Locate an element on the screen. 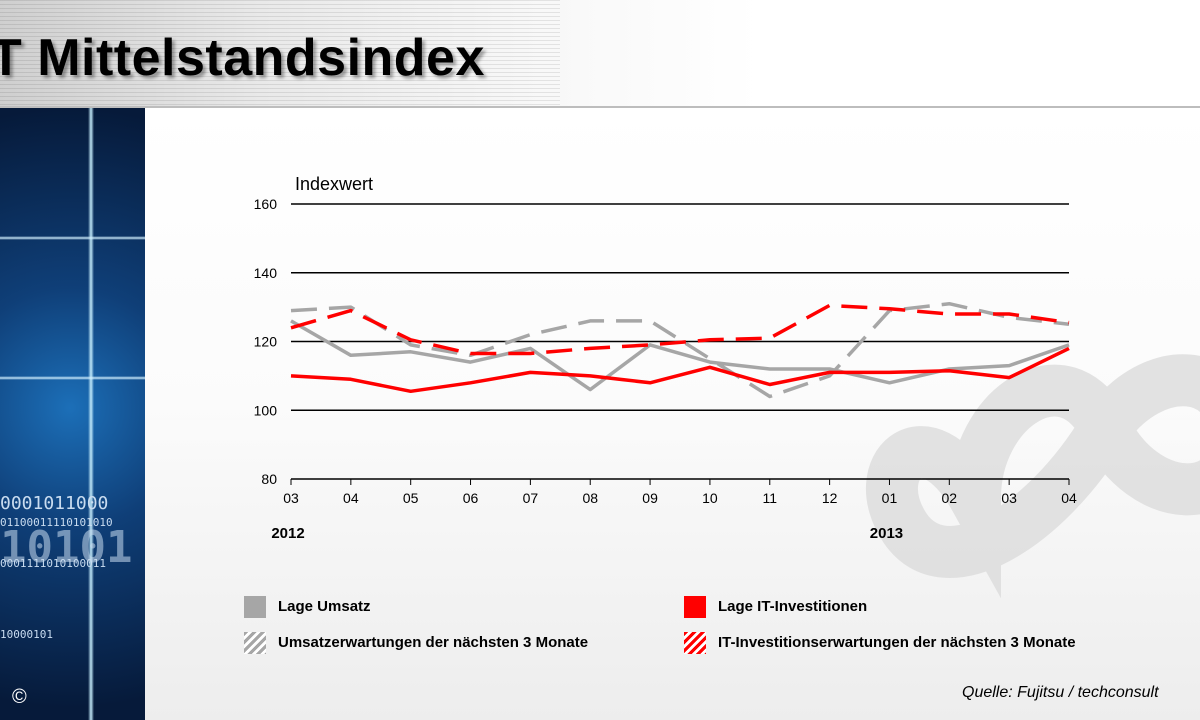  legend-umsatzerwartungen: Umsatzerwartungen der nächsten 3 Monate is located at coordinates (416, 643).